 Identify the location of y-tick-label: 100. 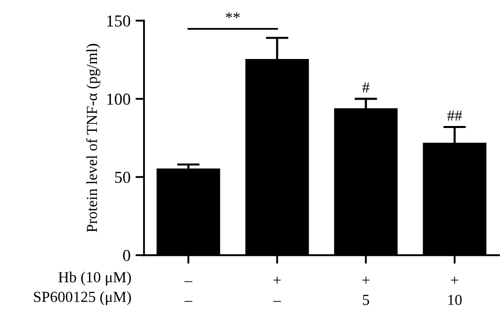
(118, 99).